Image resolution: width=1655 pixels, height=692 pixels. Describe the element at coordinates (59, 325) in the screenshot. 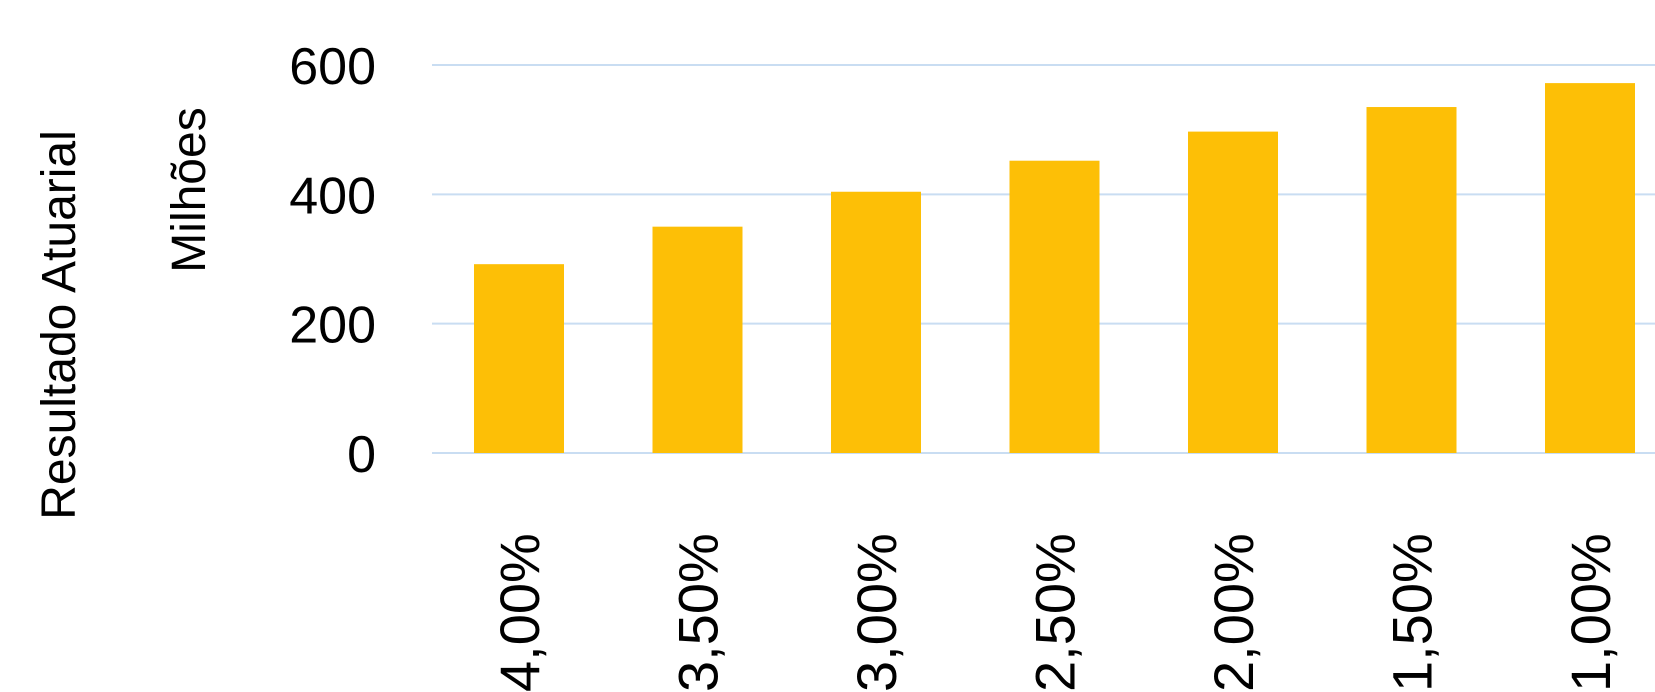

I see `y-axis-title: Resultado Atuarial` at that location.